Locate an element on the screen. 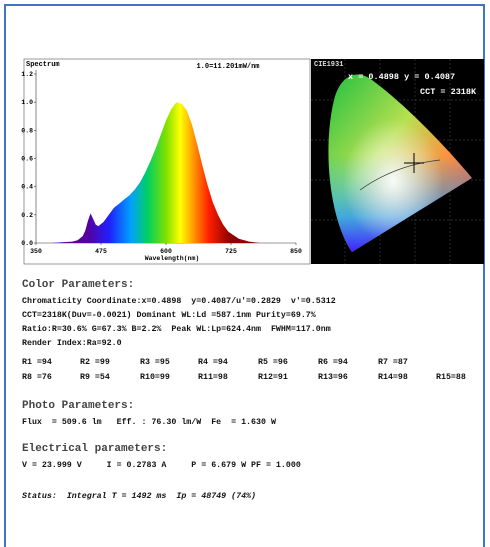 The width and height of the screenshot is (490, 547). section-heading: Electrical parameters: is located at coordinates (95, 449).